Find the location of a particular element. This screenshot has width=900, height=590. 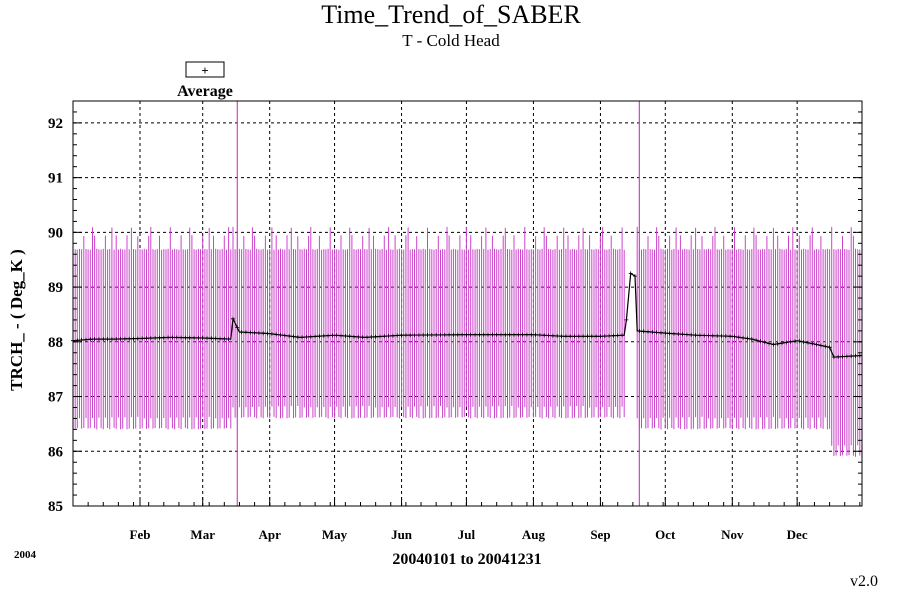

legend-label: Average is located at coordinates (205, 91).